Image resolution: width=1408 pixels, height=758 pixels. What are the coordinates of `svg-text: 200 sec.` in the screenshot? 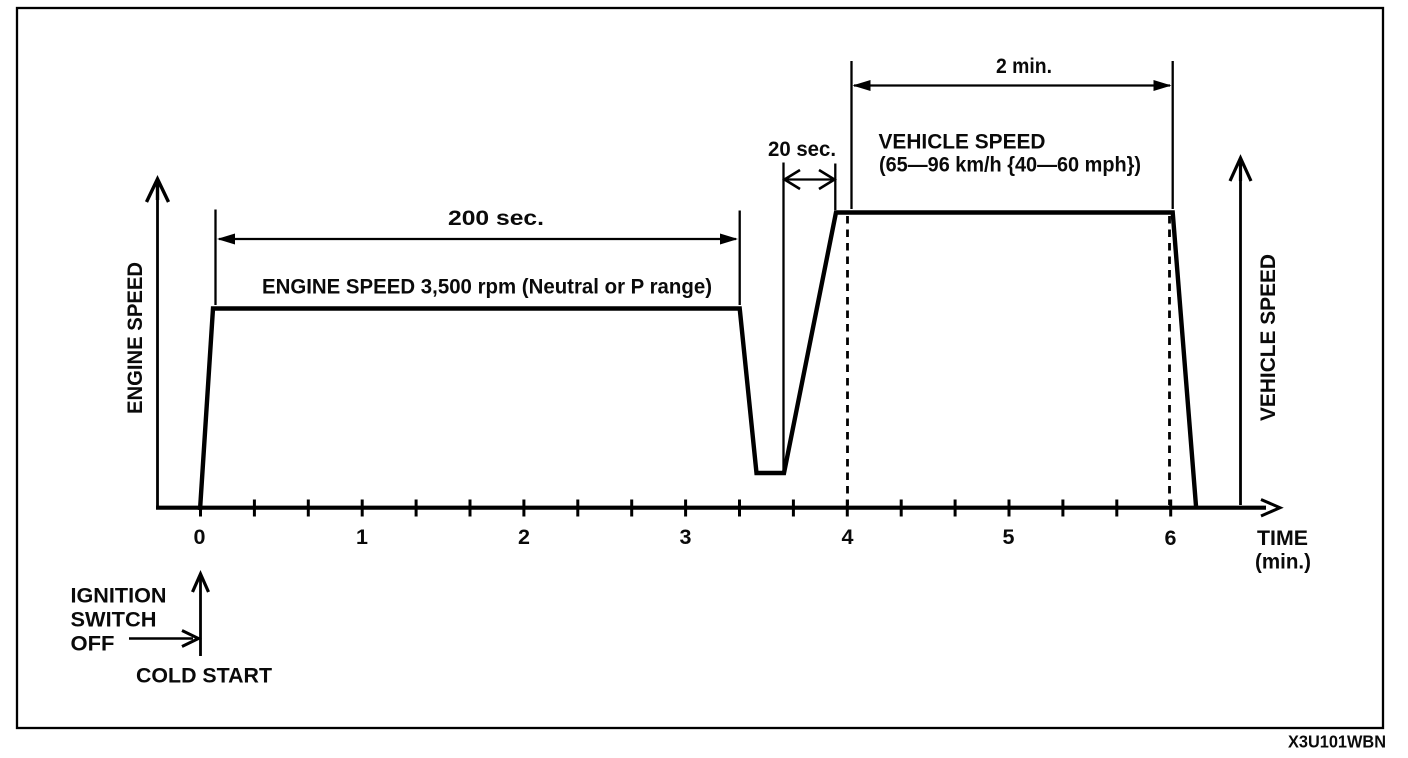 It's located at (496, 218).